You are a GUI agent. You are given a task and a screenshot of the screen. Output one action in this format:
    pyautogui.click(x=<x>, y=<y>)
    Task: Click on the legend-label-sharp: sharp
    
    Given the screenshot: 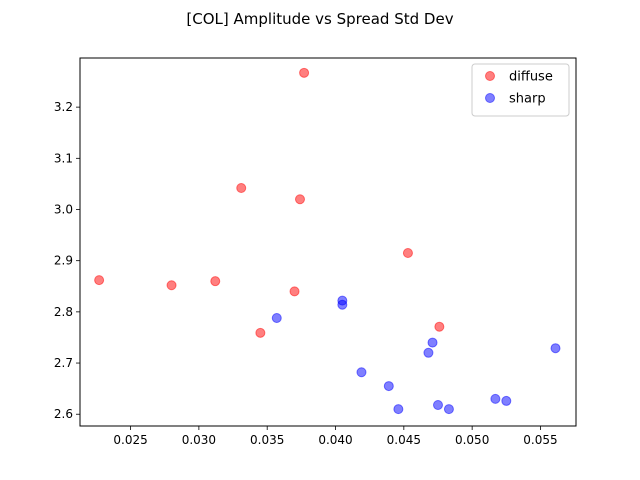 What is the action you would take?
    pyautogui.click(x=527, y=99)
    